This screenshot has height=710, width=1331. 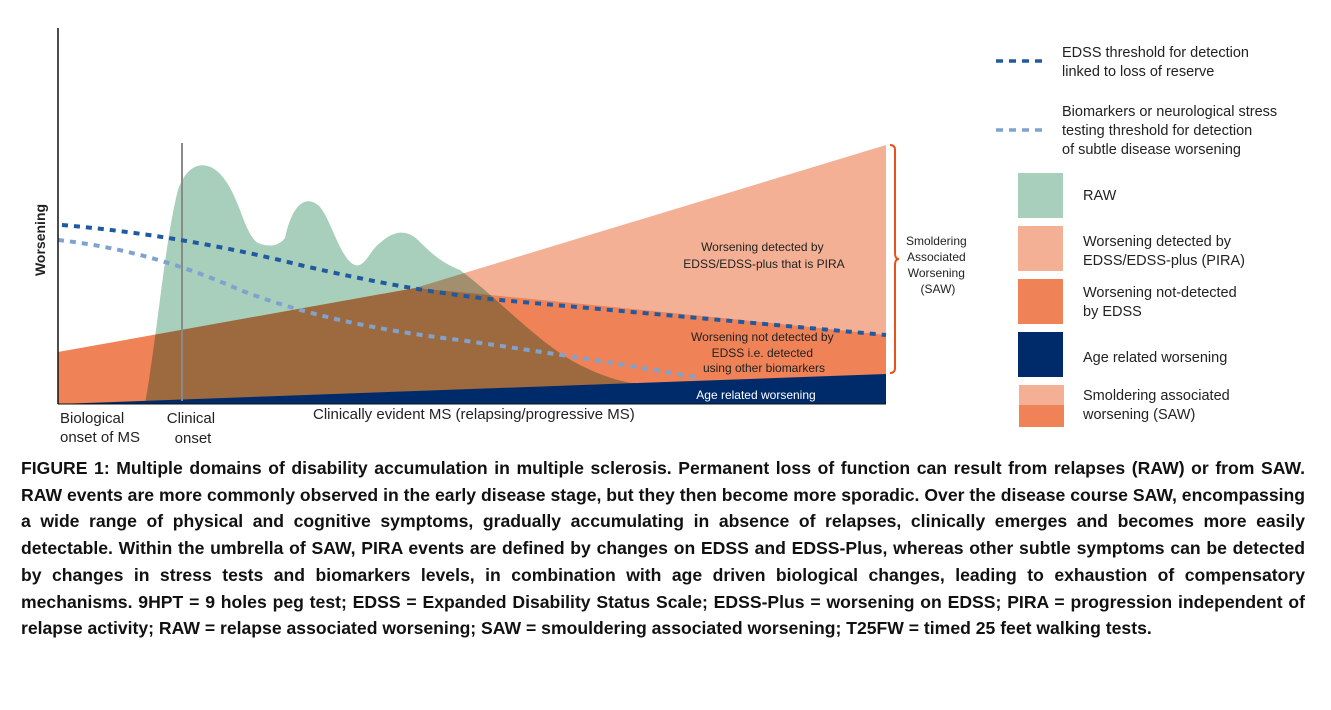 What do you see at coordinates (1040, 195) in the screenshot?
I see `legend-raw-swatch` at bounding box center [1040, 195].